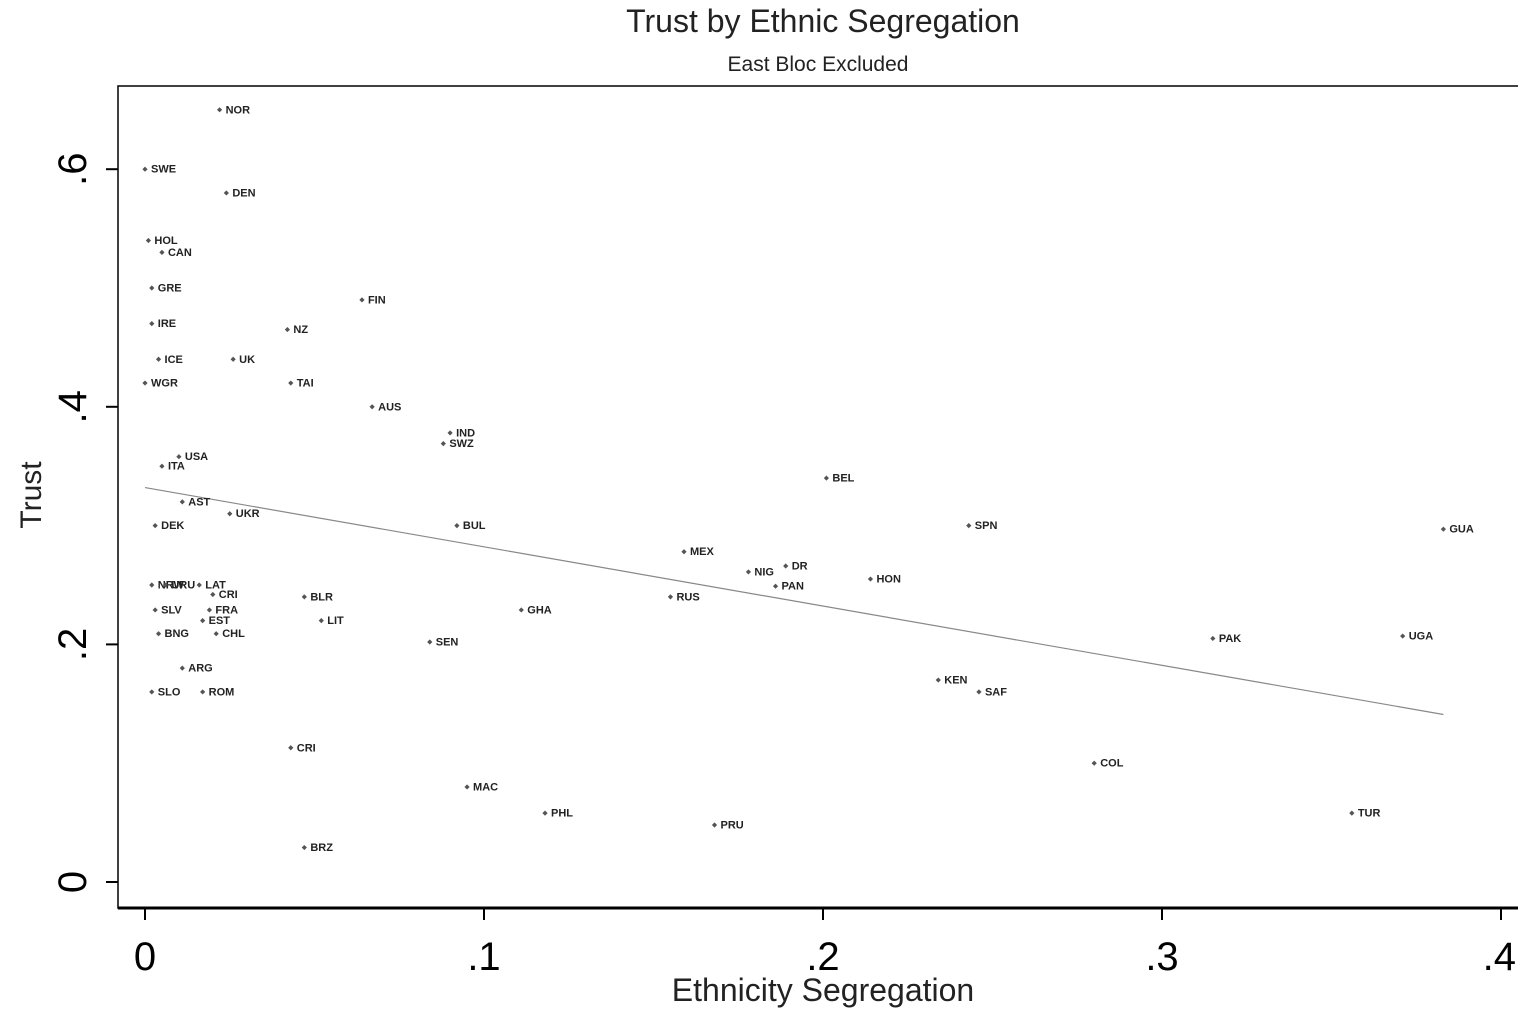  What do you see at coordinates (247, 360) in the screenshot?
I see `point-label: UK` at bounding box center [247, 360].